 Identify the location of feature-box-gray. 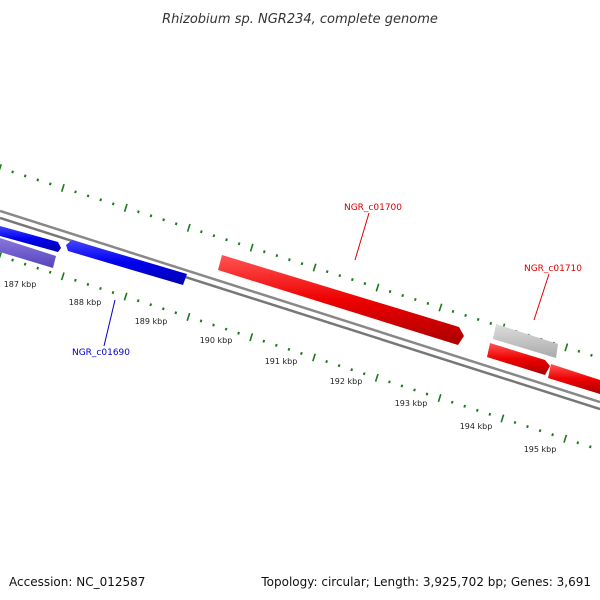
(525, 341).